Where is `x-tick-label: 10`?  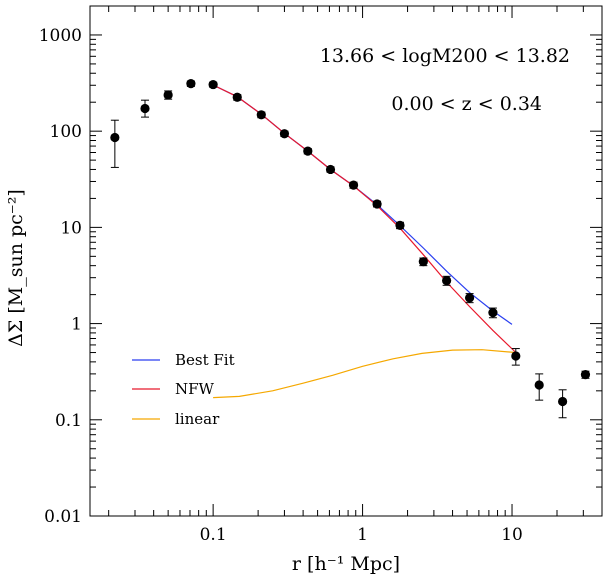 x-tick-label: 10 is located at coordinates (512, 535).